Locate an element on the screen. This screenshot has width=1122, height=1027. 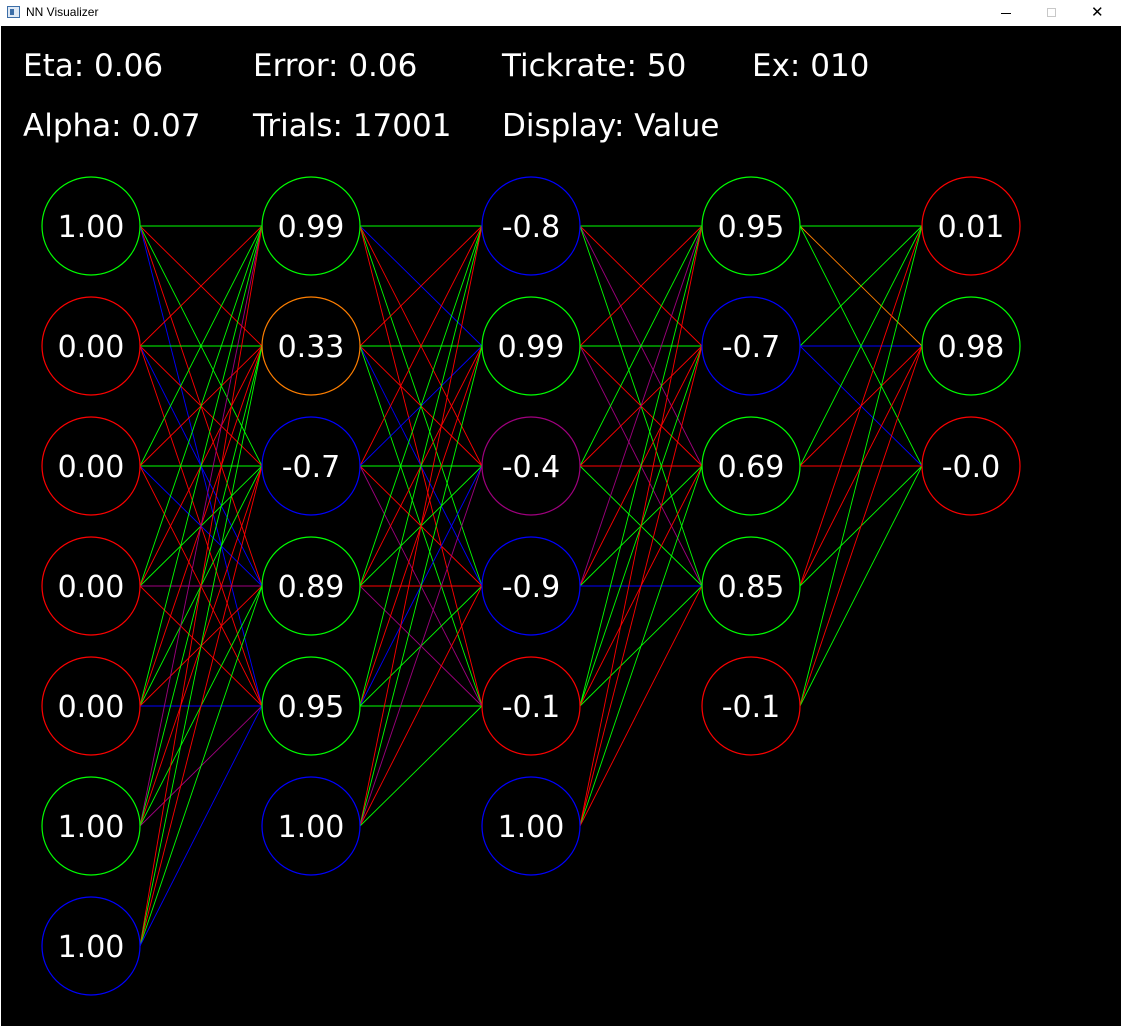
weight-line-l3-n3-to-n0 is located at coordinates (861, 406).